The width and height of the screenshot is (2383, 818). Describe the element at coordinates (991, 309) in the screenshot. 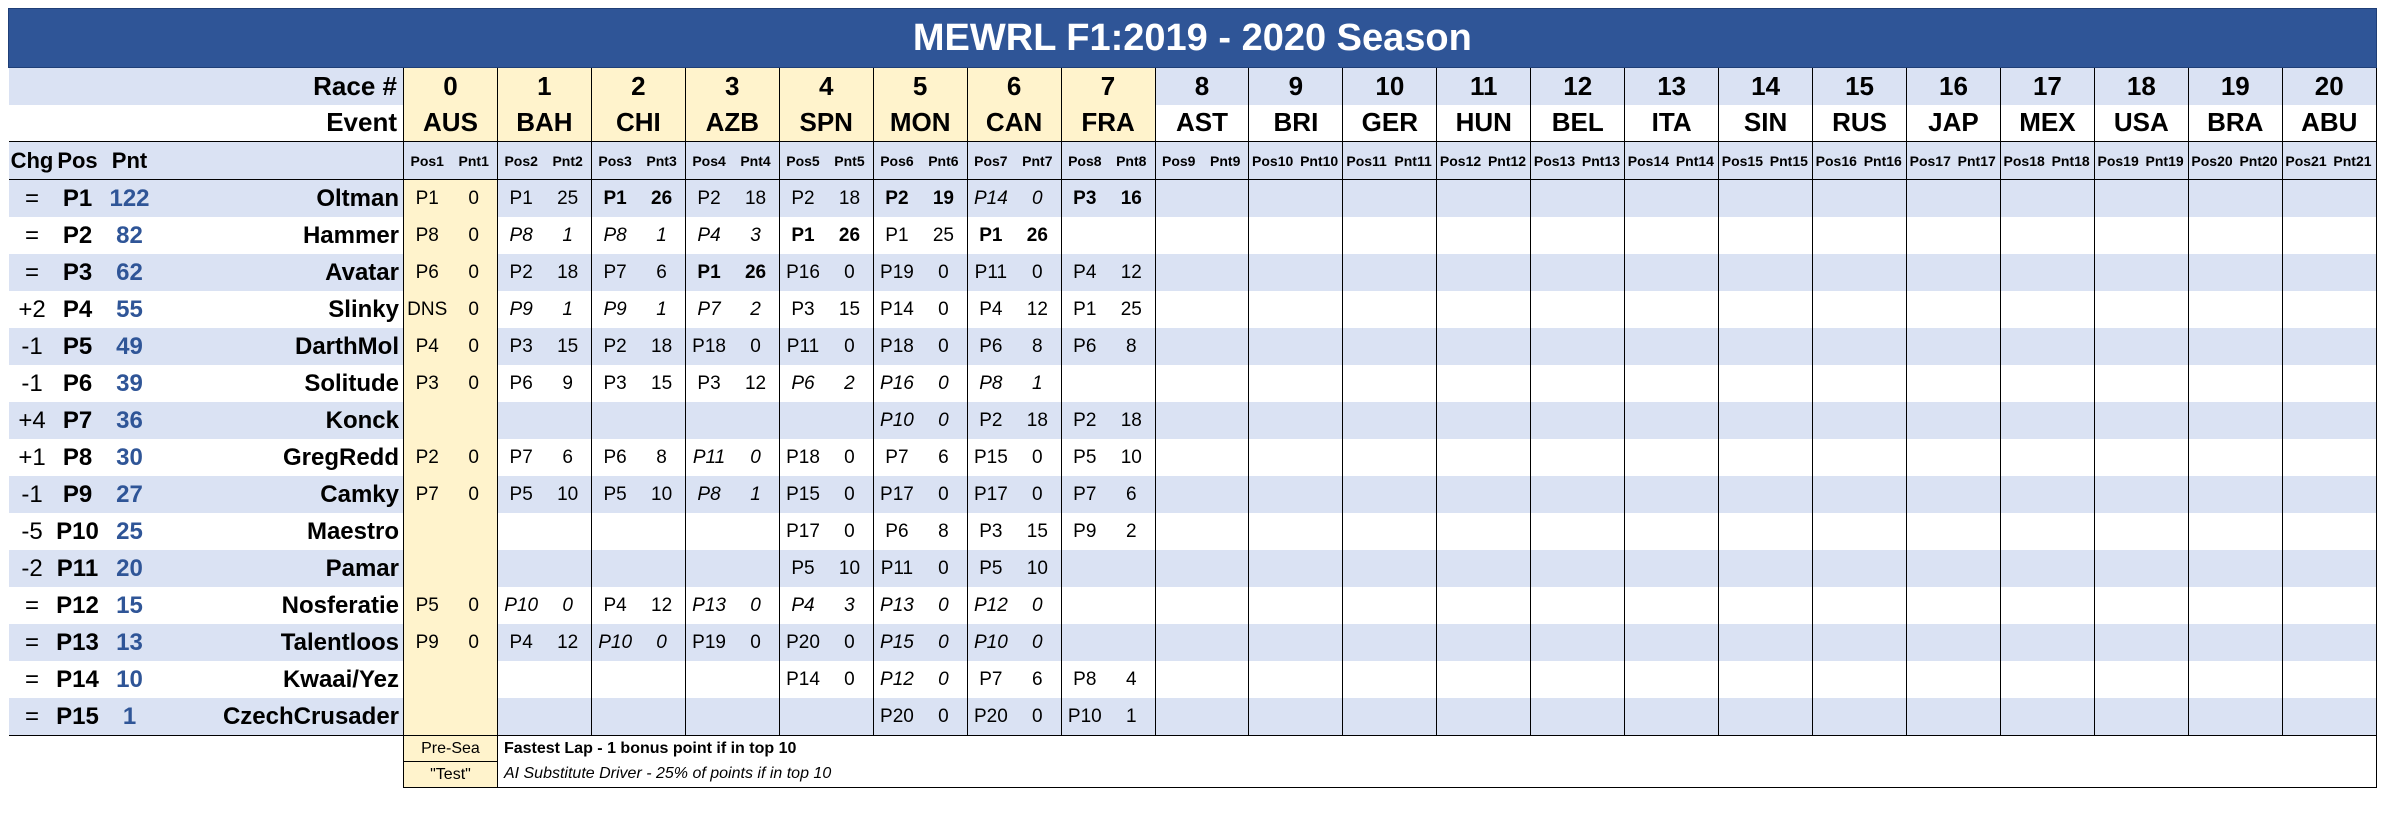

I see `race-position: P4` at that location.